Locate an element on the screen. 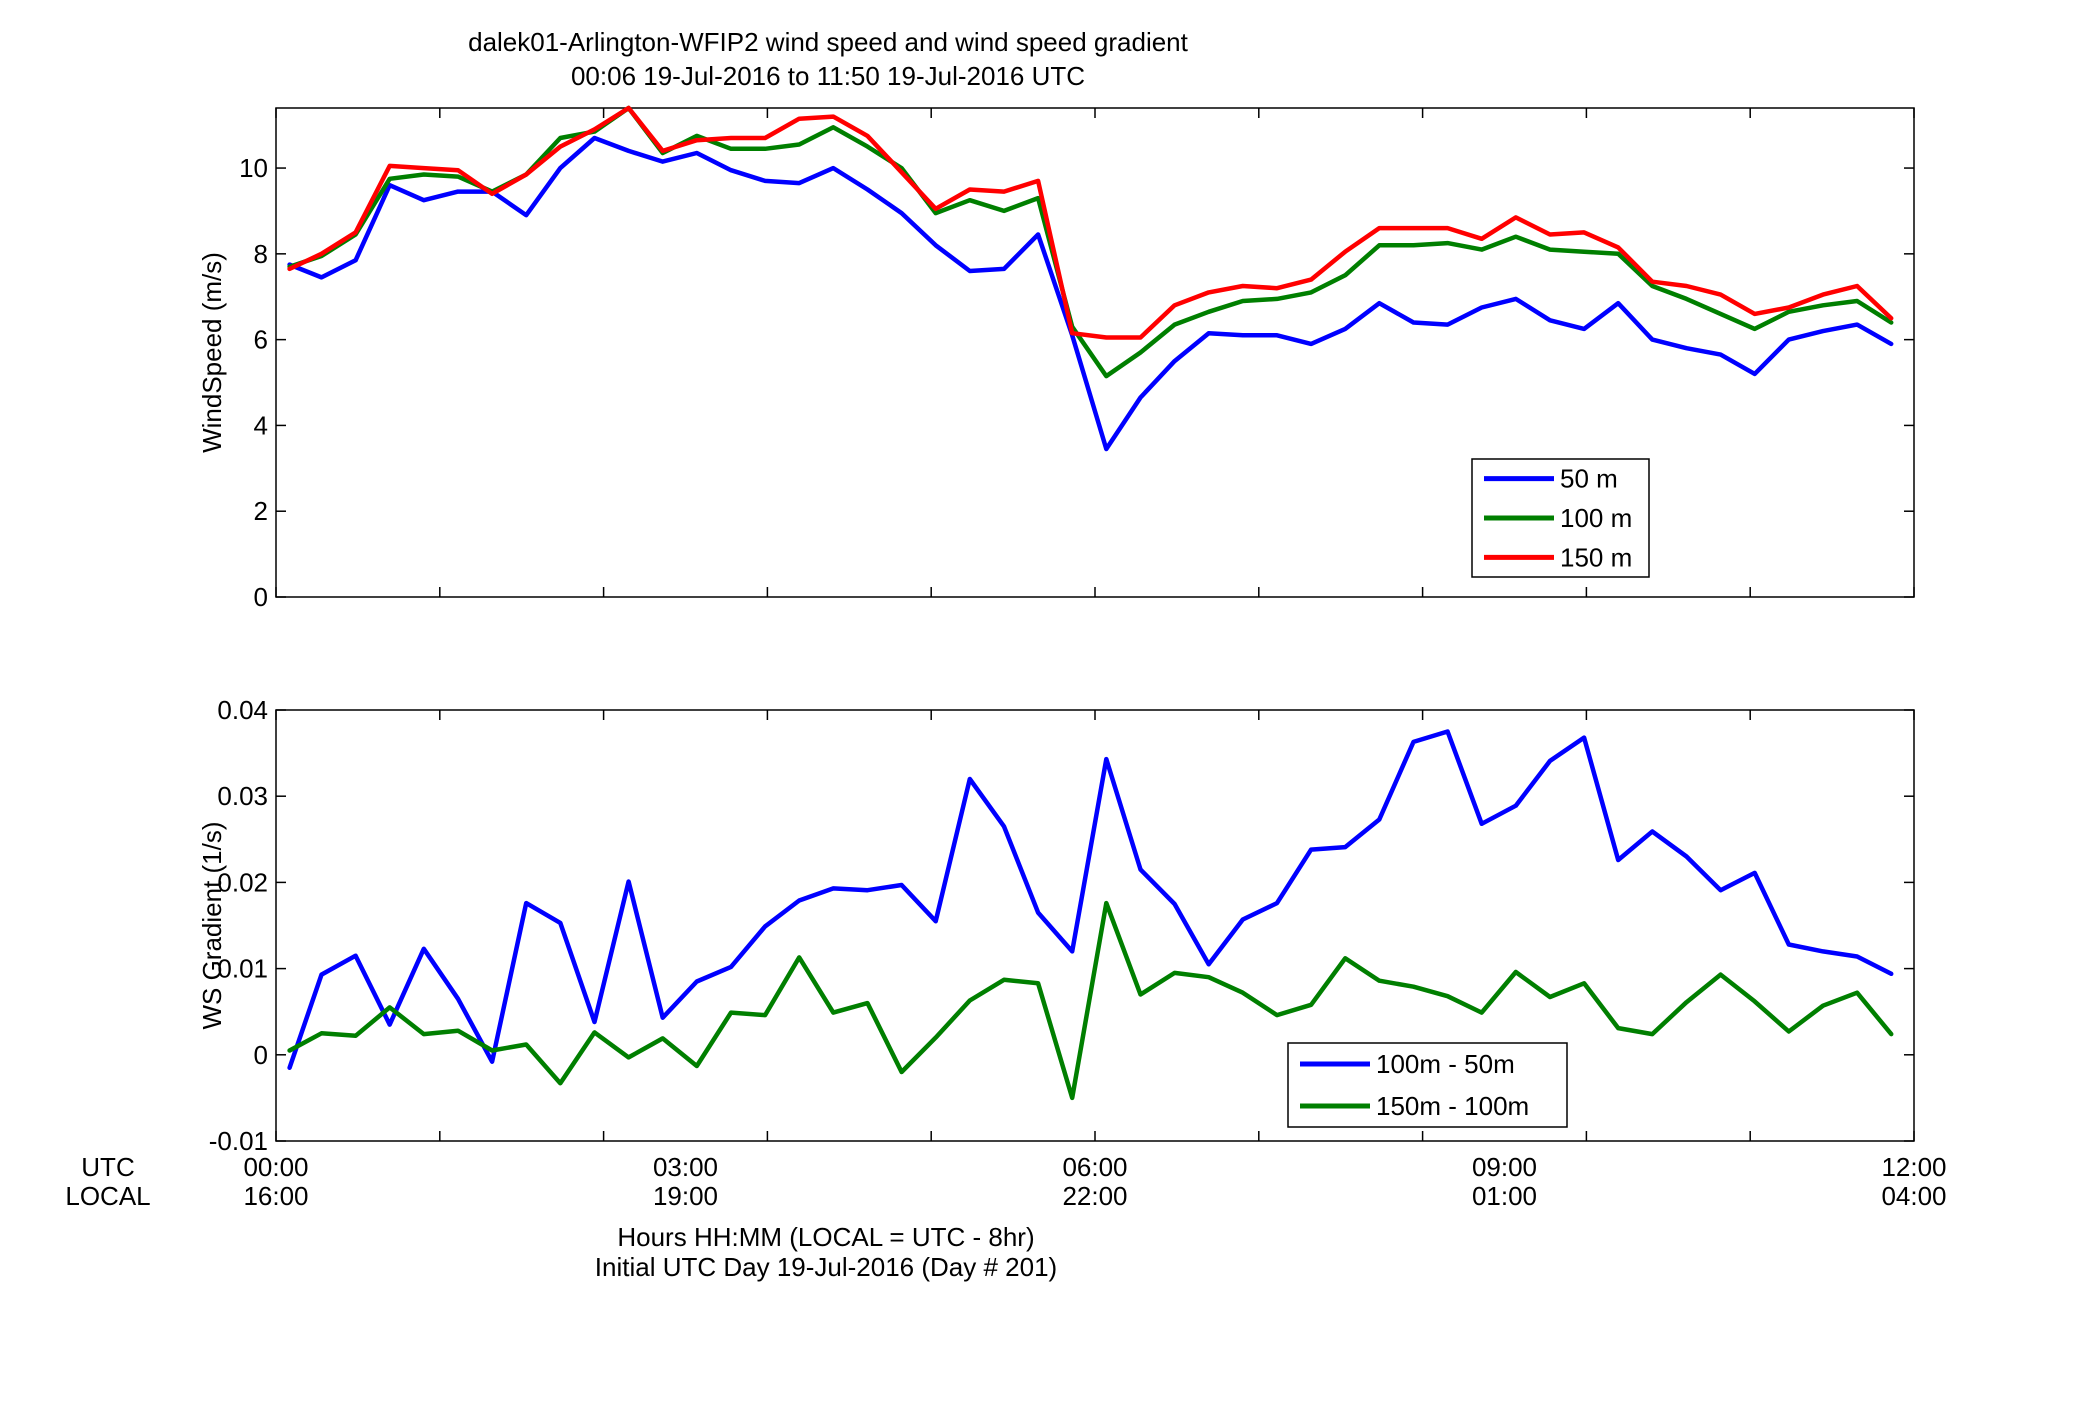  y-tick-label: 0.01 is located at coordinates (242, 969).